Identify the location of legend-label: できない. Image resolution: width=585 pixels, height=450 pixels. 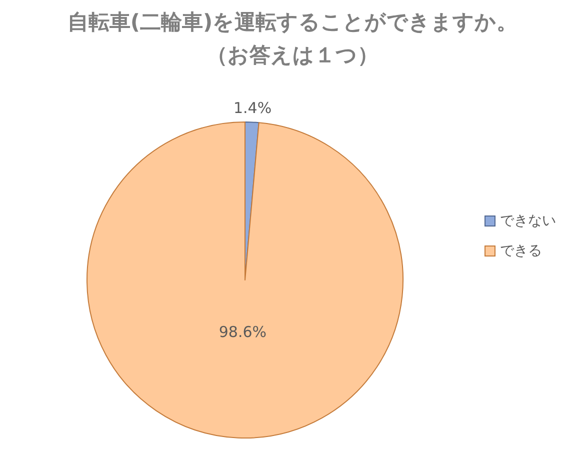
(528, 221).